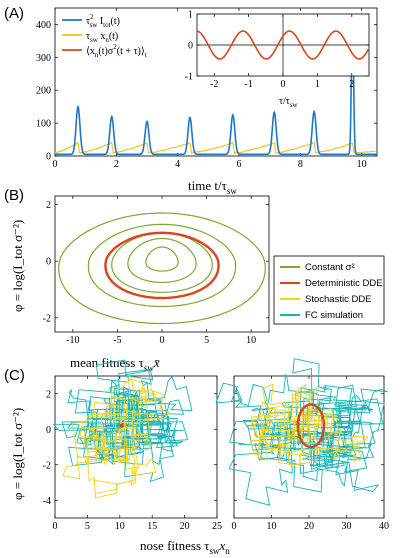 This screenshot has height=558, width=415. What do you see at coordinates (47, 465) in the screenshot?
I see `panel-c-left-ytick-label: -2` at bounding box center [47, 465].